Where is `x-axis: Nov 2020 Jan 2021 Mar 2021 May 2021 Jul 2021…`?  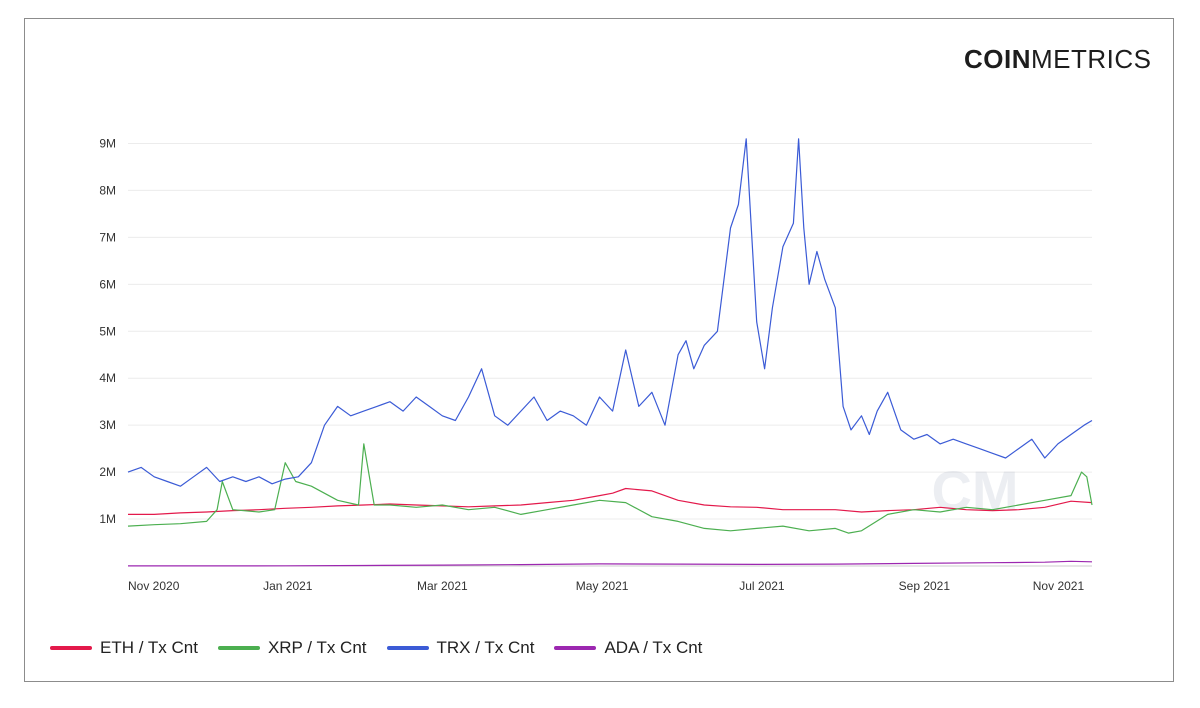 x-axis: Nov 2020 Jan 2021 Mar 2021 May 2021 Jul 2021… is located at coordinates (606, 586).